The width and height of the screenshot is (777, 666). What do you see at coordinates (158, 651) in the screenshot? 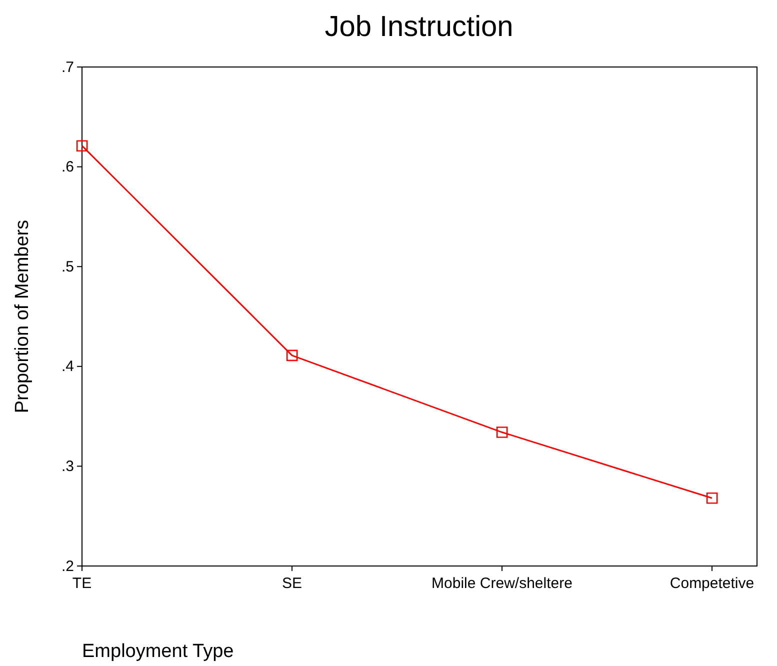
I see `x-axis-title: Employment Type` at bounding box center [158, 651].